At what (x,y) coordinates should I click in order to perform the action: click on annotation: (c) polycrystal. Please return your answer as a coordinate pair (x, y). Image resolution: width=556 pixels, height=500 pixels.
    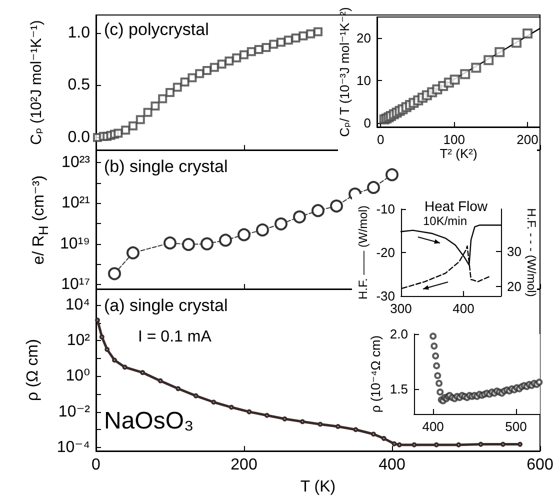
    Looking at the image, I should click on (156, 29).